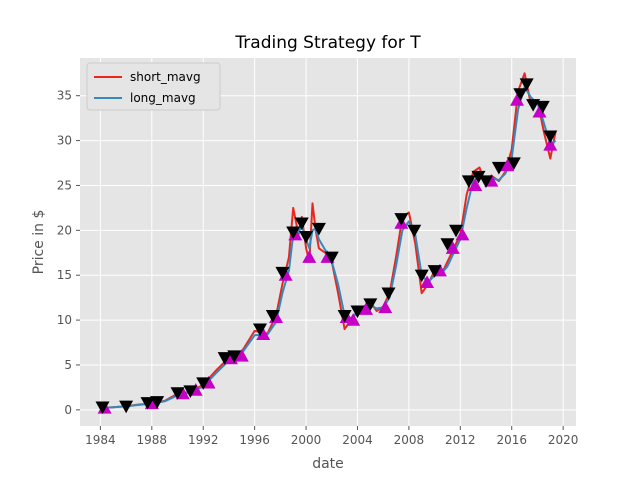 Image resolution: width=640 pixels, height=480 pixels. What do you see at coordinates (357, 440) in the screenshot?
I see `x-tick-label: 2004` at bounding box center [357, 440].